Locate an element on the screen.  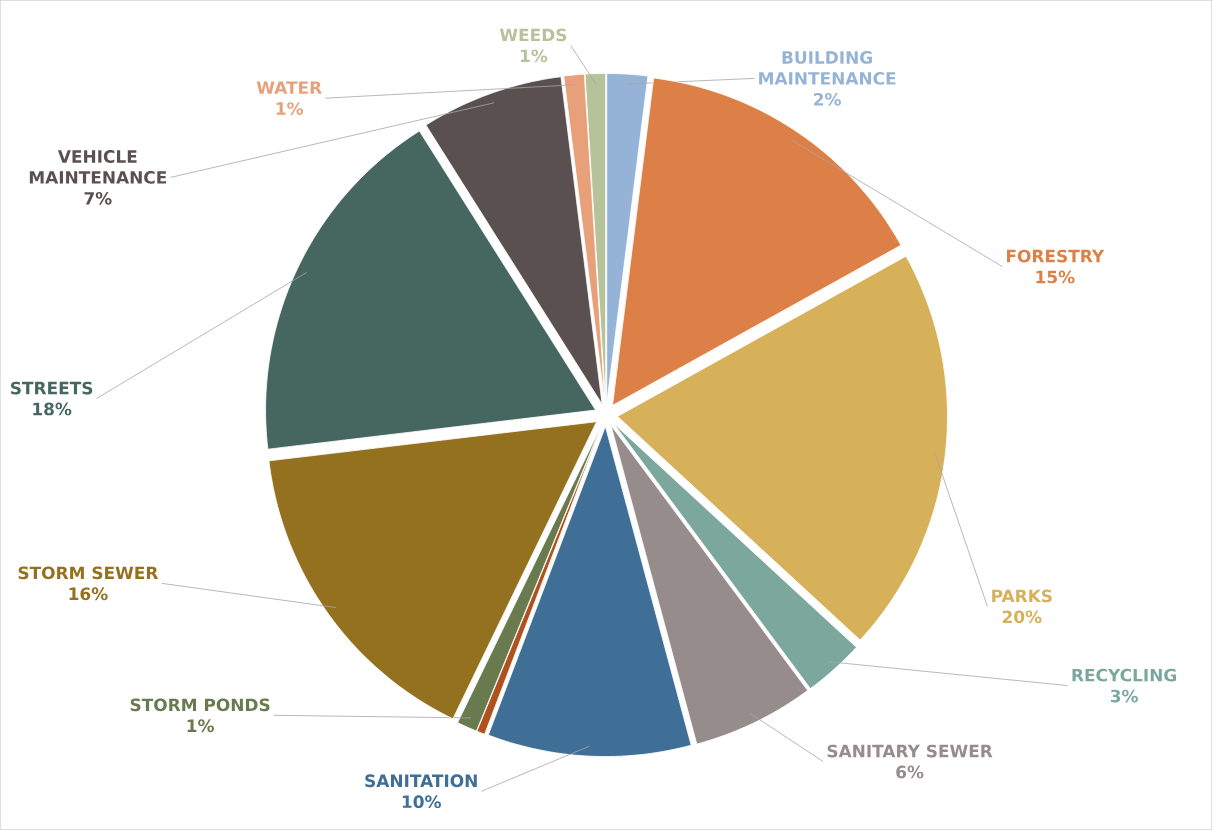
slice-label: PARKS is located at coordinates (1022, 596).